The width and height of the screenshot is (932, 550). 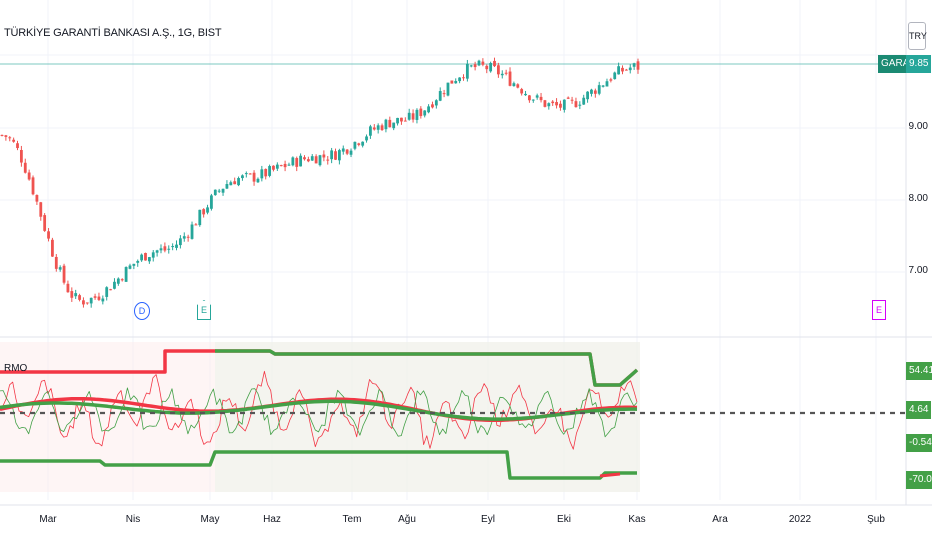 I want to click on price-tick: 9.00, so click(x=918, y=126).